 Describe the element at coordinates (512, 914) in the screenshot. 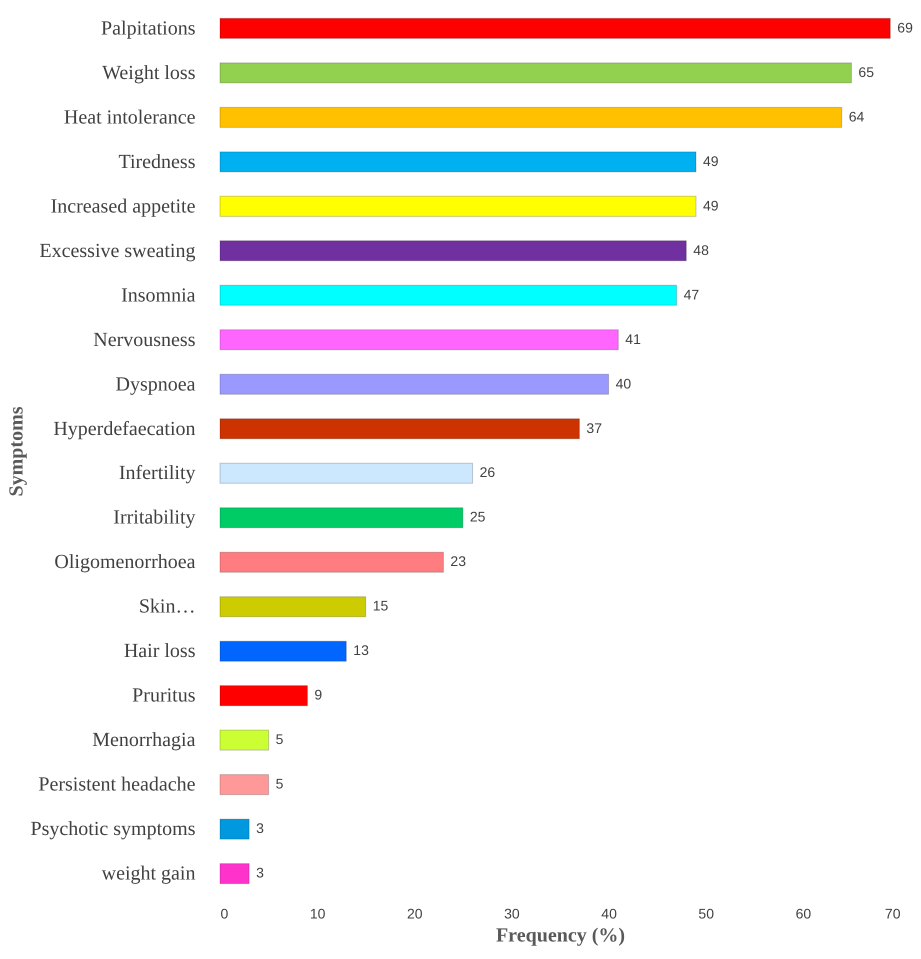

I see `x-tick-label: 30` at that location.